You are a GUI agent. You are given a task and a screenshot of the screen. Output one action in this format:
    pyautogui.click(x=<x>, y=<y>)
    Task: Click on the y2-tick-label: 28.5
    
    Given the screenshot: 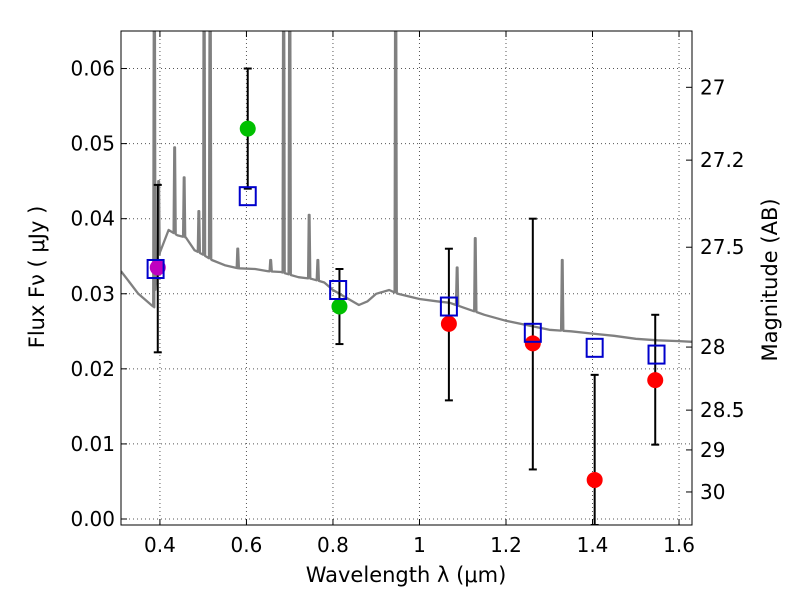 What is the action you would take?
    pyautogui.click(x=722, y=410)
    